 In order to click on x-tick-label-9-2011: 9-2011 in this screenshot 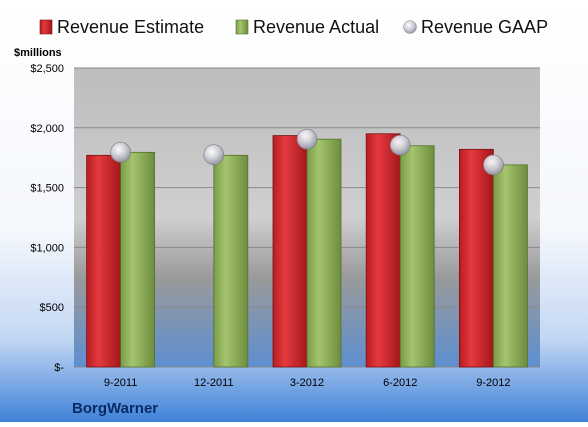, I will do `click(120, 383)`.